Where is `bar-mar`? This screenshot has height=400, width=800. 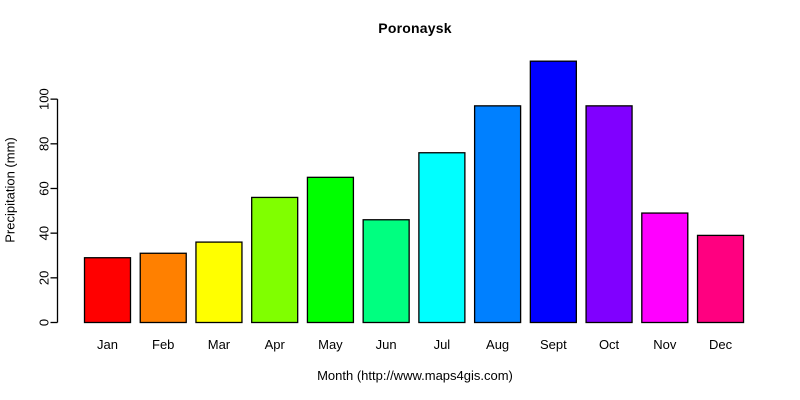 bar-mar is located at coordinates (219, 282).